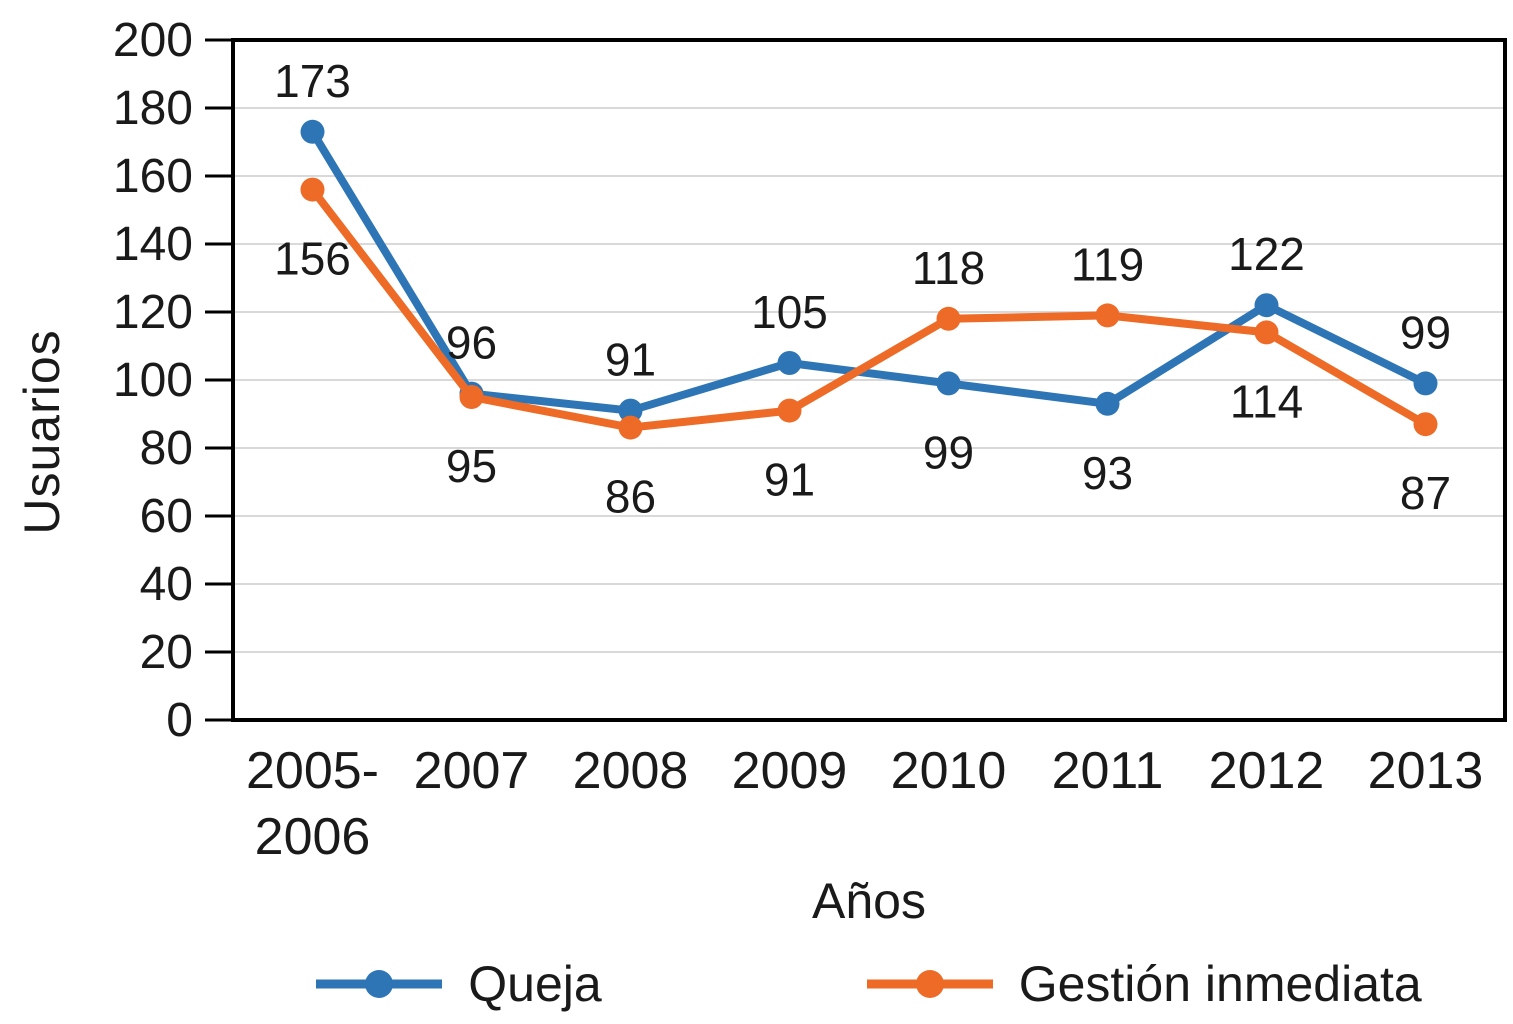 This screenshot has width=1513, height=1024. What do you see at coordinates (153, 312) in the screenshot?
I see `y-tick-label: 120` at bounding box center [153, 312].